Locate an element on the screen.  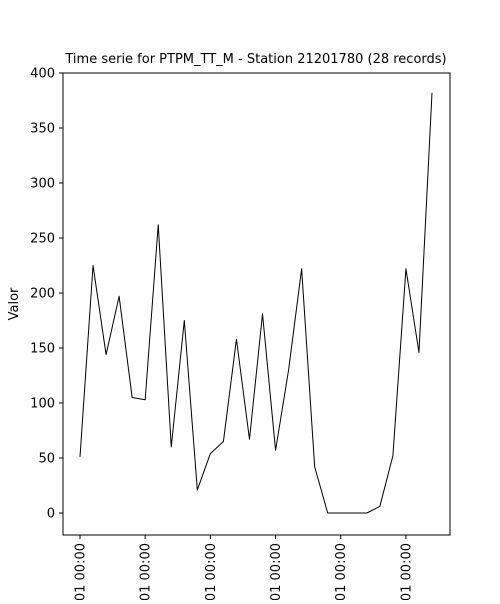
y-tick-label: 50 is located at coordinates (46, 459).